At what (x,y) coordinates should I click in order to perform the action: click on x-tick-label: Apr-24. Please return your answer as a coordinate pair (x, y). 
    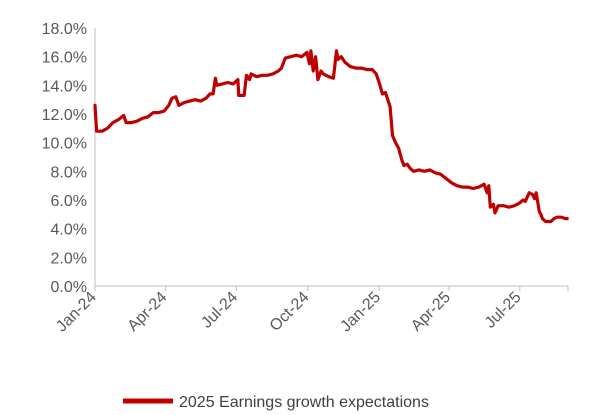
    Looking at the image, I should click on (148, 312).